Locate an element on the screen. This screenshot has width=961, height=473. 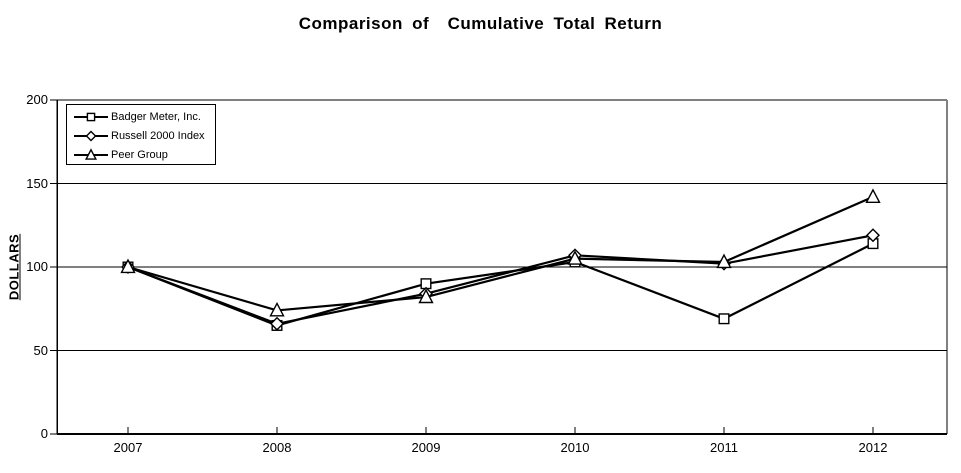
legend-item-peer-group: Peer Group is located at coordinates (144, 155).